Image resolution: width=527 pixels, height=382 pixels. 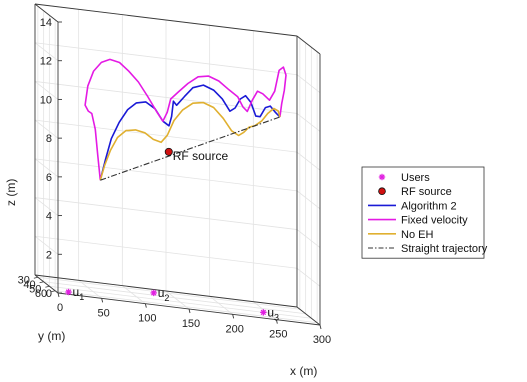 What do you see at coordinates (308, 316) in the screenshot?
I see `right-bottom-edge` at bounding box center [308, 316].